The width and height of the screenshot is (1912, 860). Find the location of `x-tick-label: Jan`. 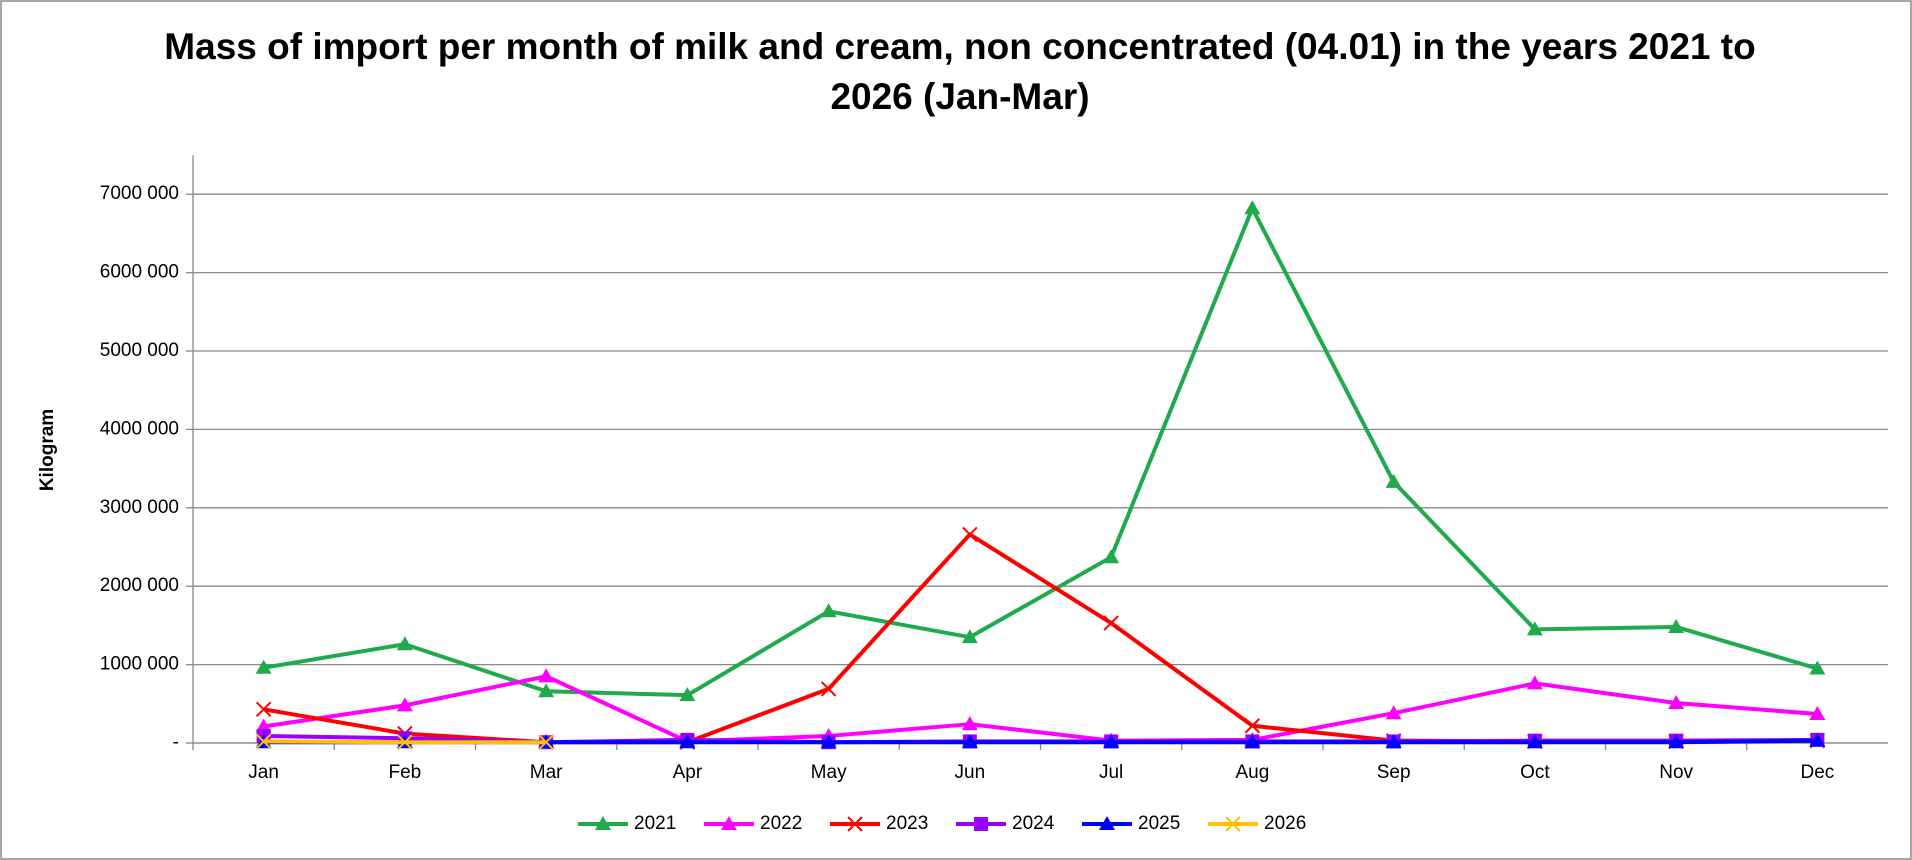

x-tick-label: Jan is located at coordinates (263, 772).